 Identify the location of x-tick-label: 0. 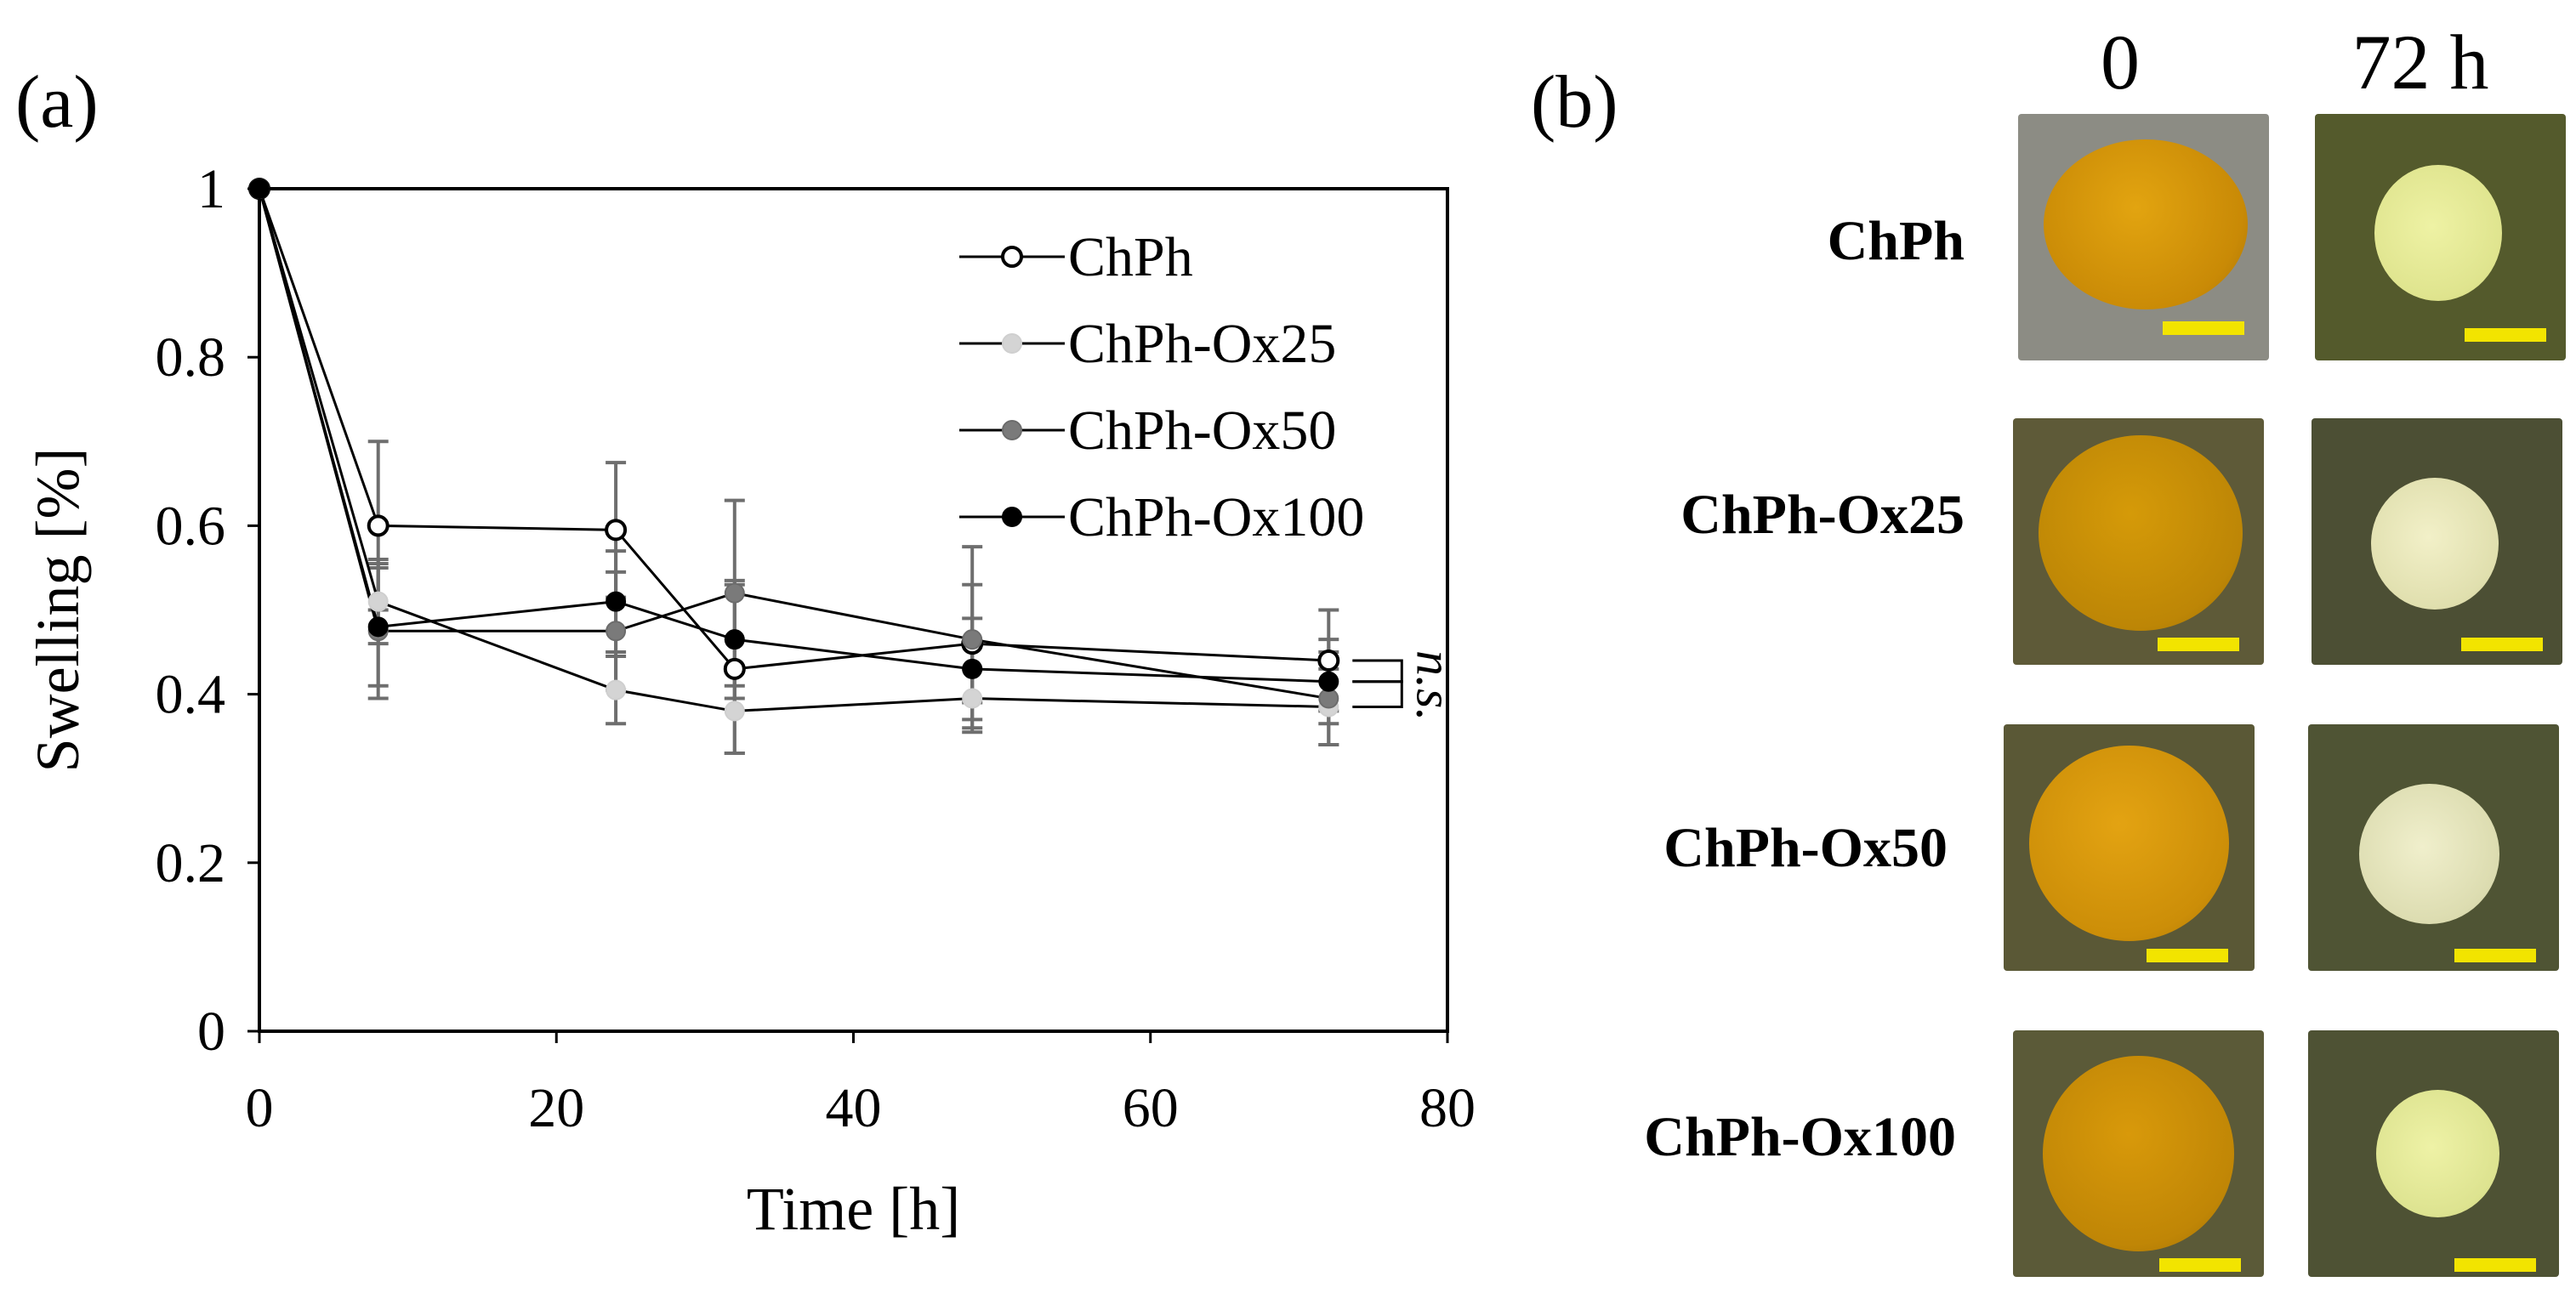
(260, 1108).